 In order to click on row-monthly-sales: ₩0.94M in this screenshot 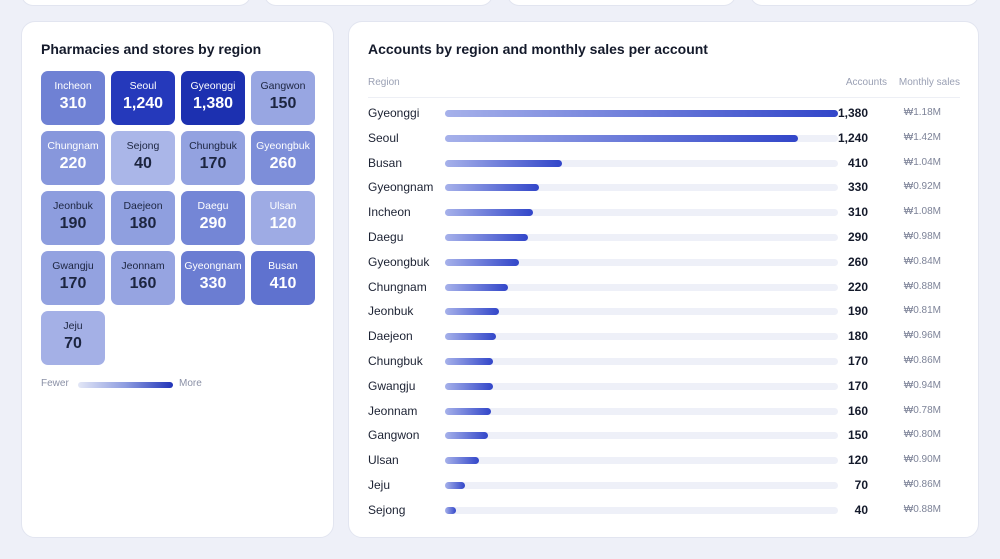, I will do `click(922, 385)`.